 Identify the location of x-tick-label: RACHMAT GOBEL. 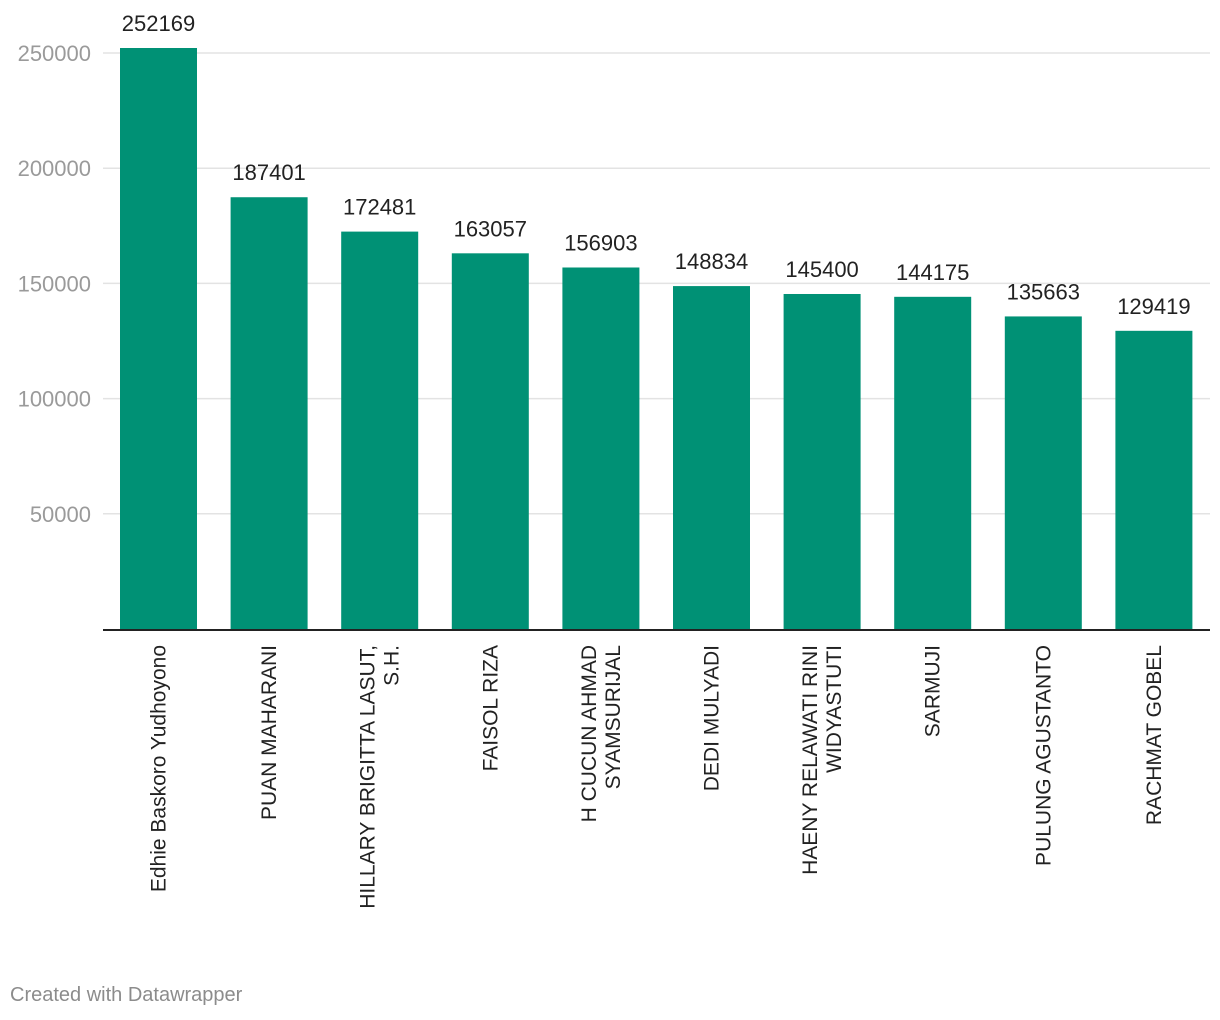
(1154, 735).